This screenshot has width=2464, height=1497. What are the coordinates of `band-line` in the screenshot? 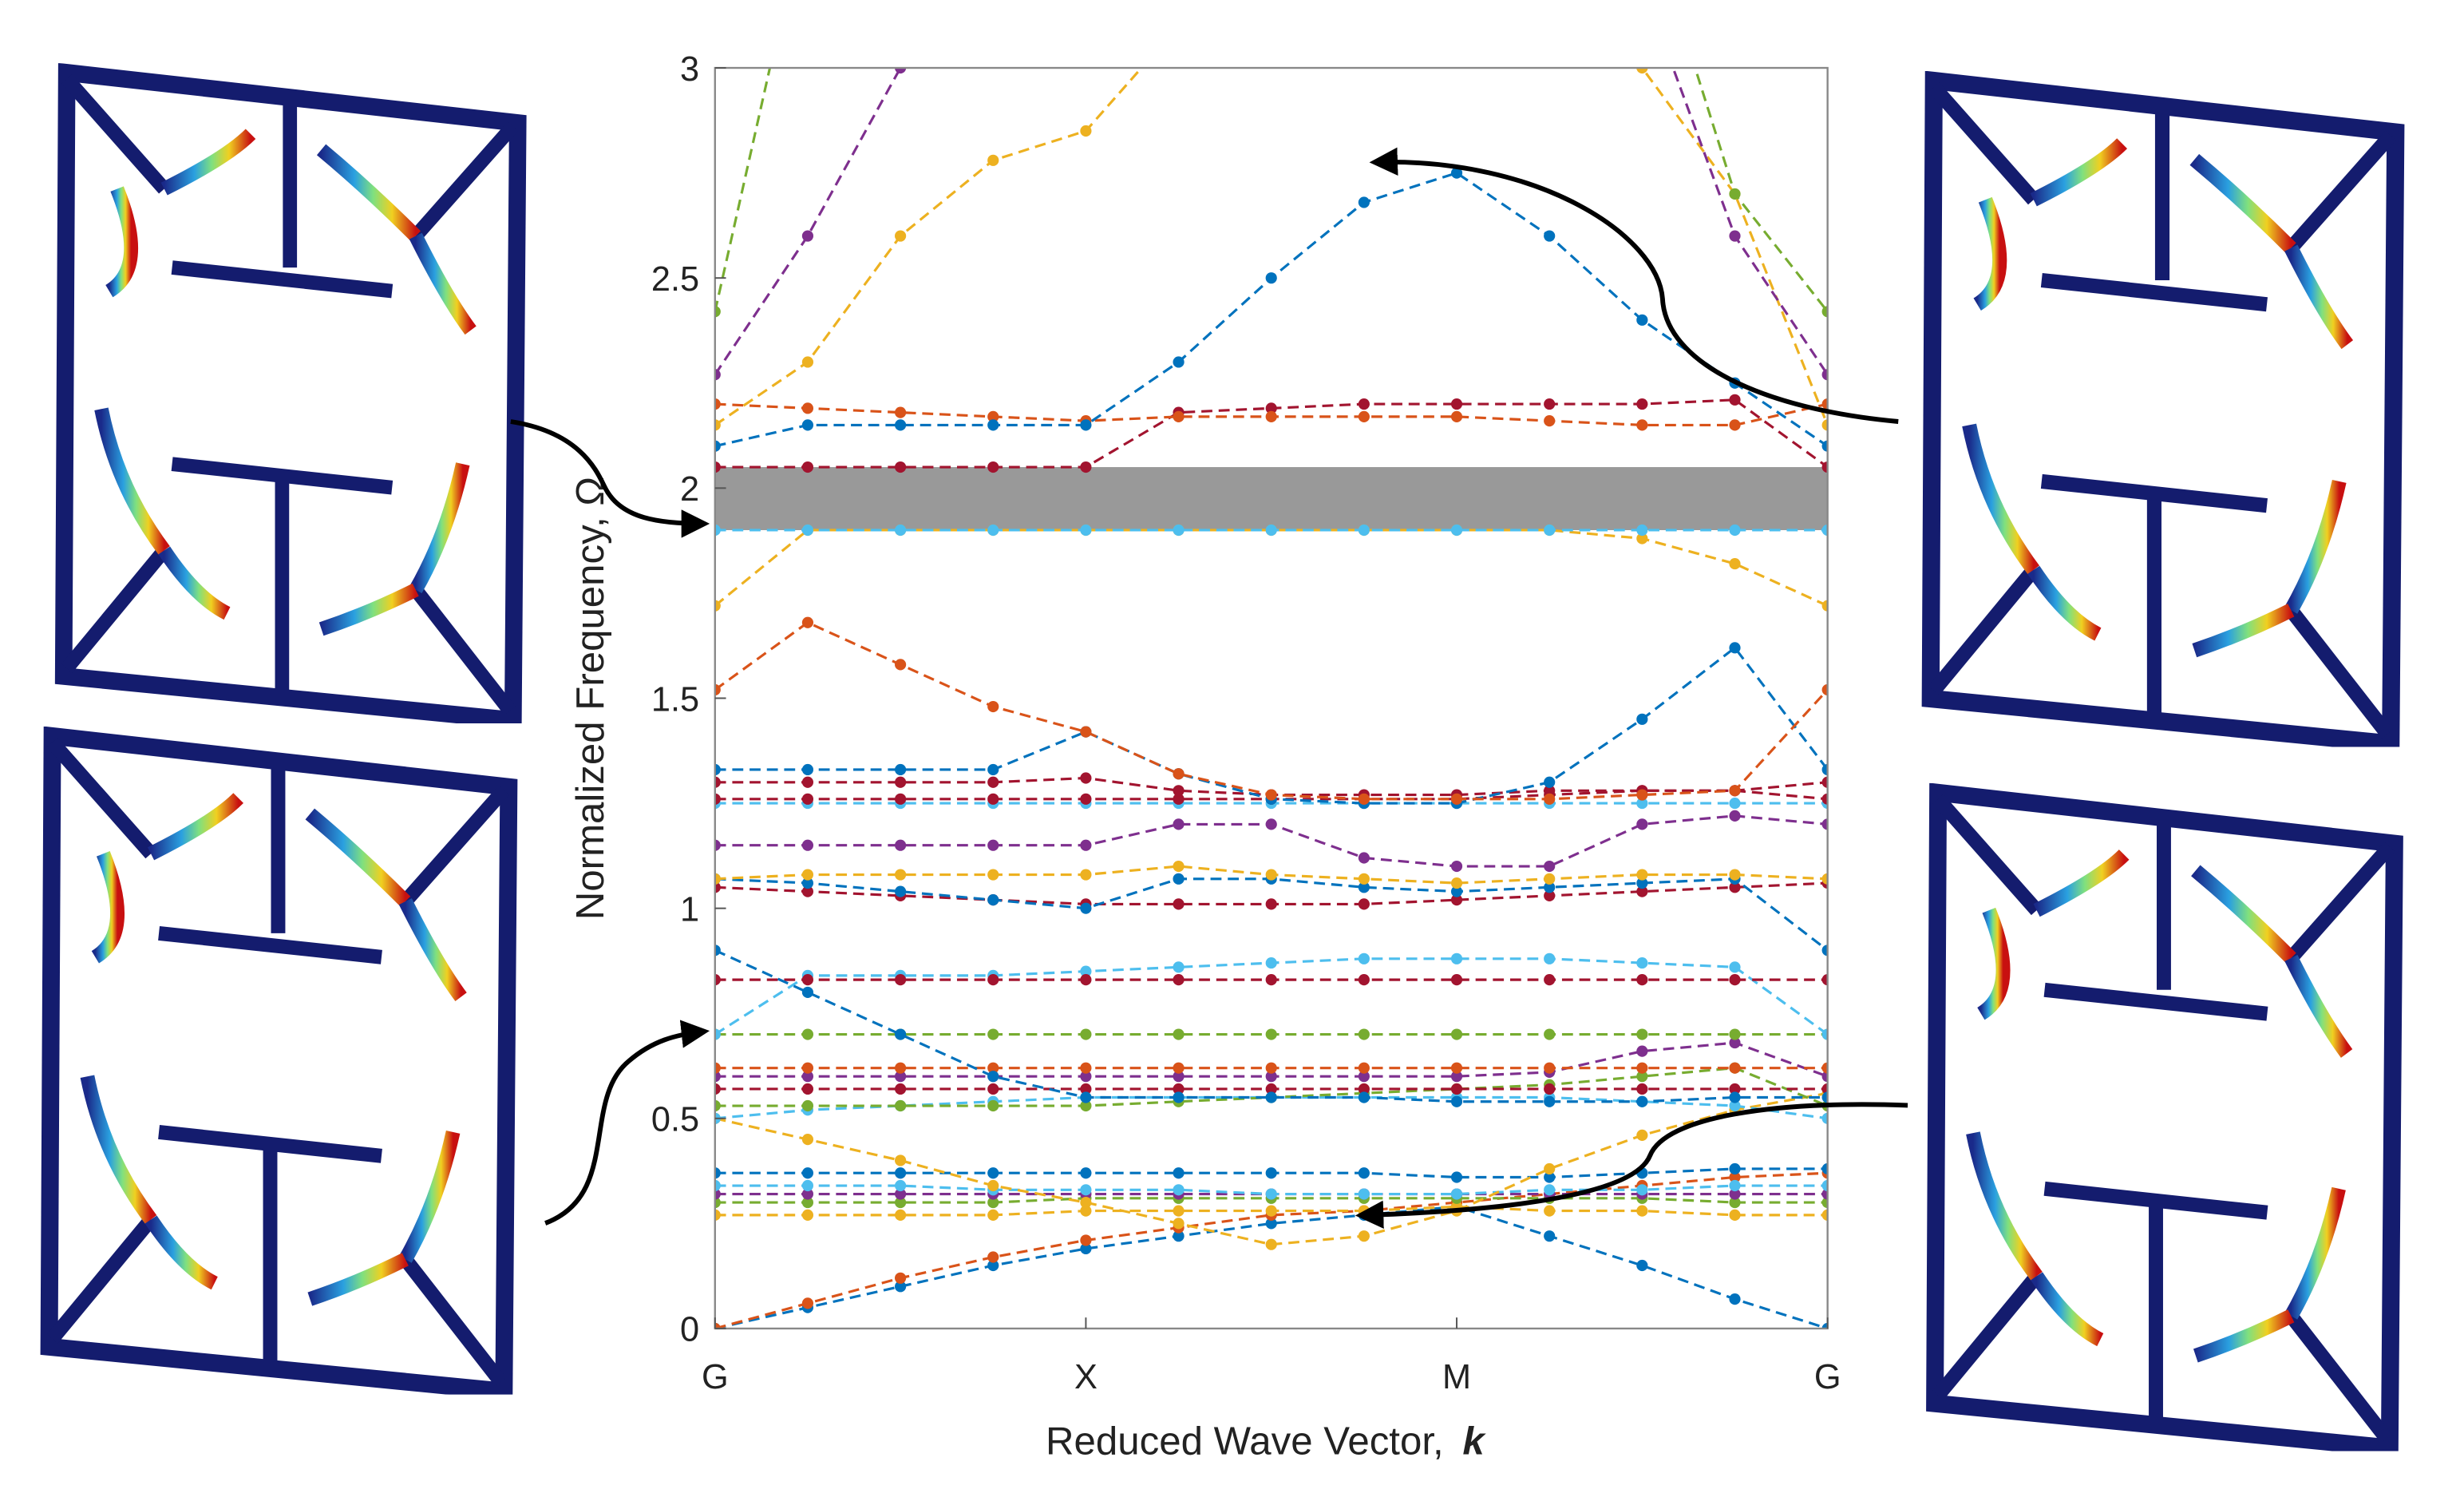 It's located at (1271, 247).